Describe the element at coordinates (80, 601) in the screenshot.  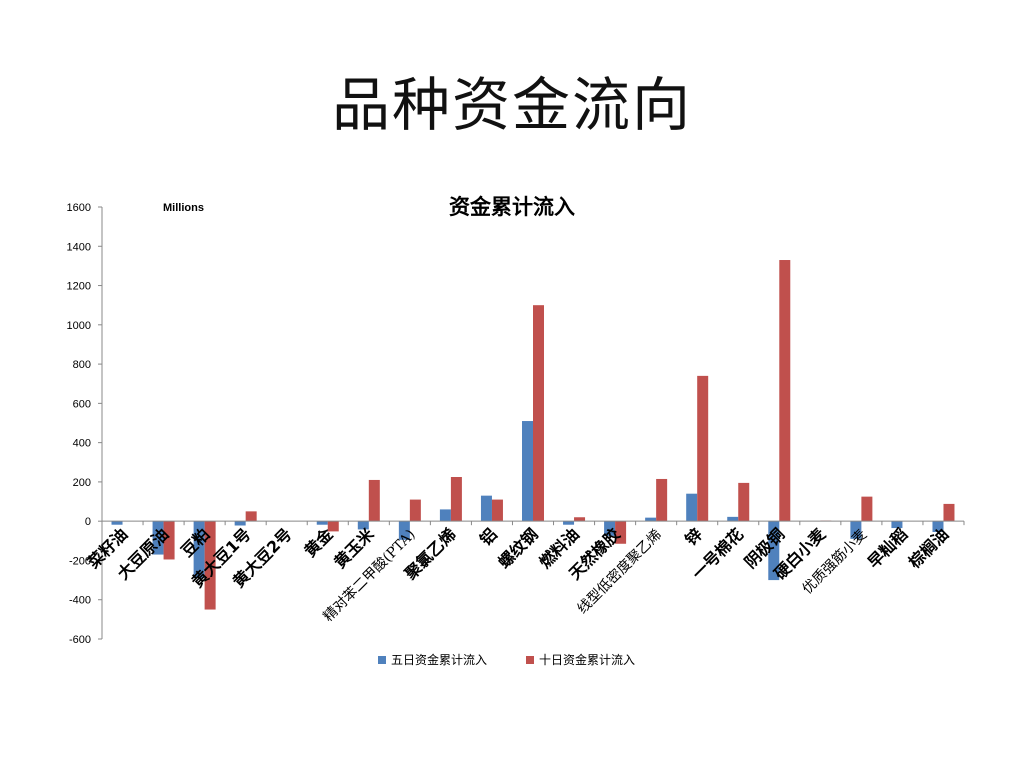
I see `y-tick-label: -400` at that location.